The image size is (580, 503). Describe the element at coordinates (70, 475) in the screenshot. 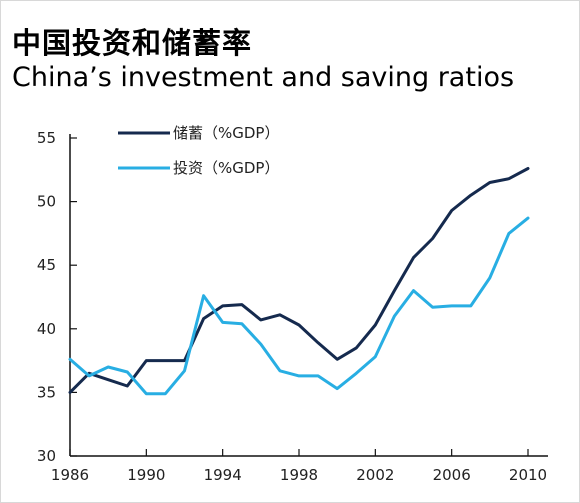

I see `x-tick-label: 1986` at that location.